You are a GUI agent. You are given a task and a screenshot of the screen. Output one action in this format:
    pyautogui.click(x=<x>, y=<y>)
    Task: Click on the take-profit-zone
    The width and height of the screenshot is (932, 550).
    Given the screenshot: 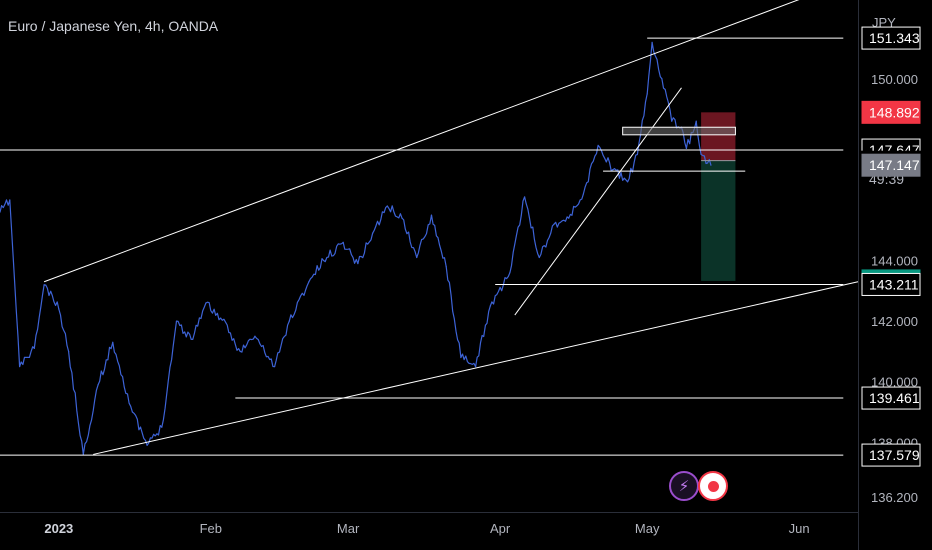 What is the action you would take?
    pyautogui.click(x=718, y=220)
    